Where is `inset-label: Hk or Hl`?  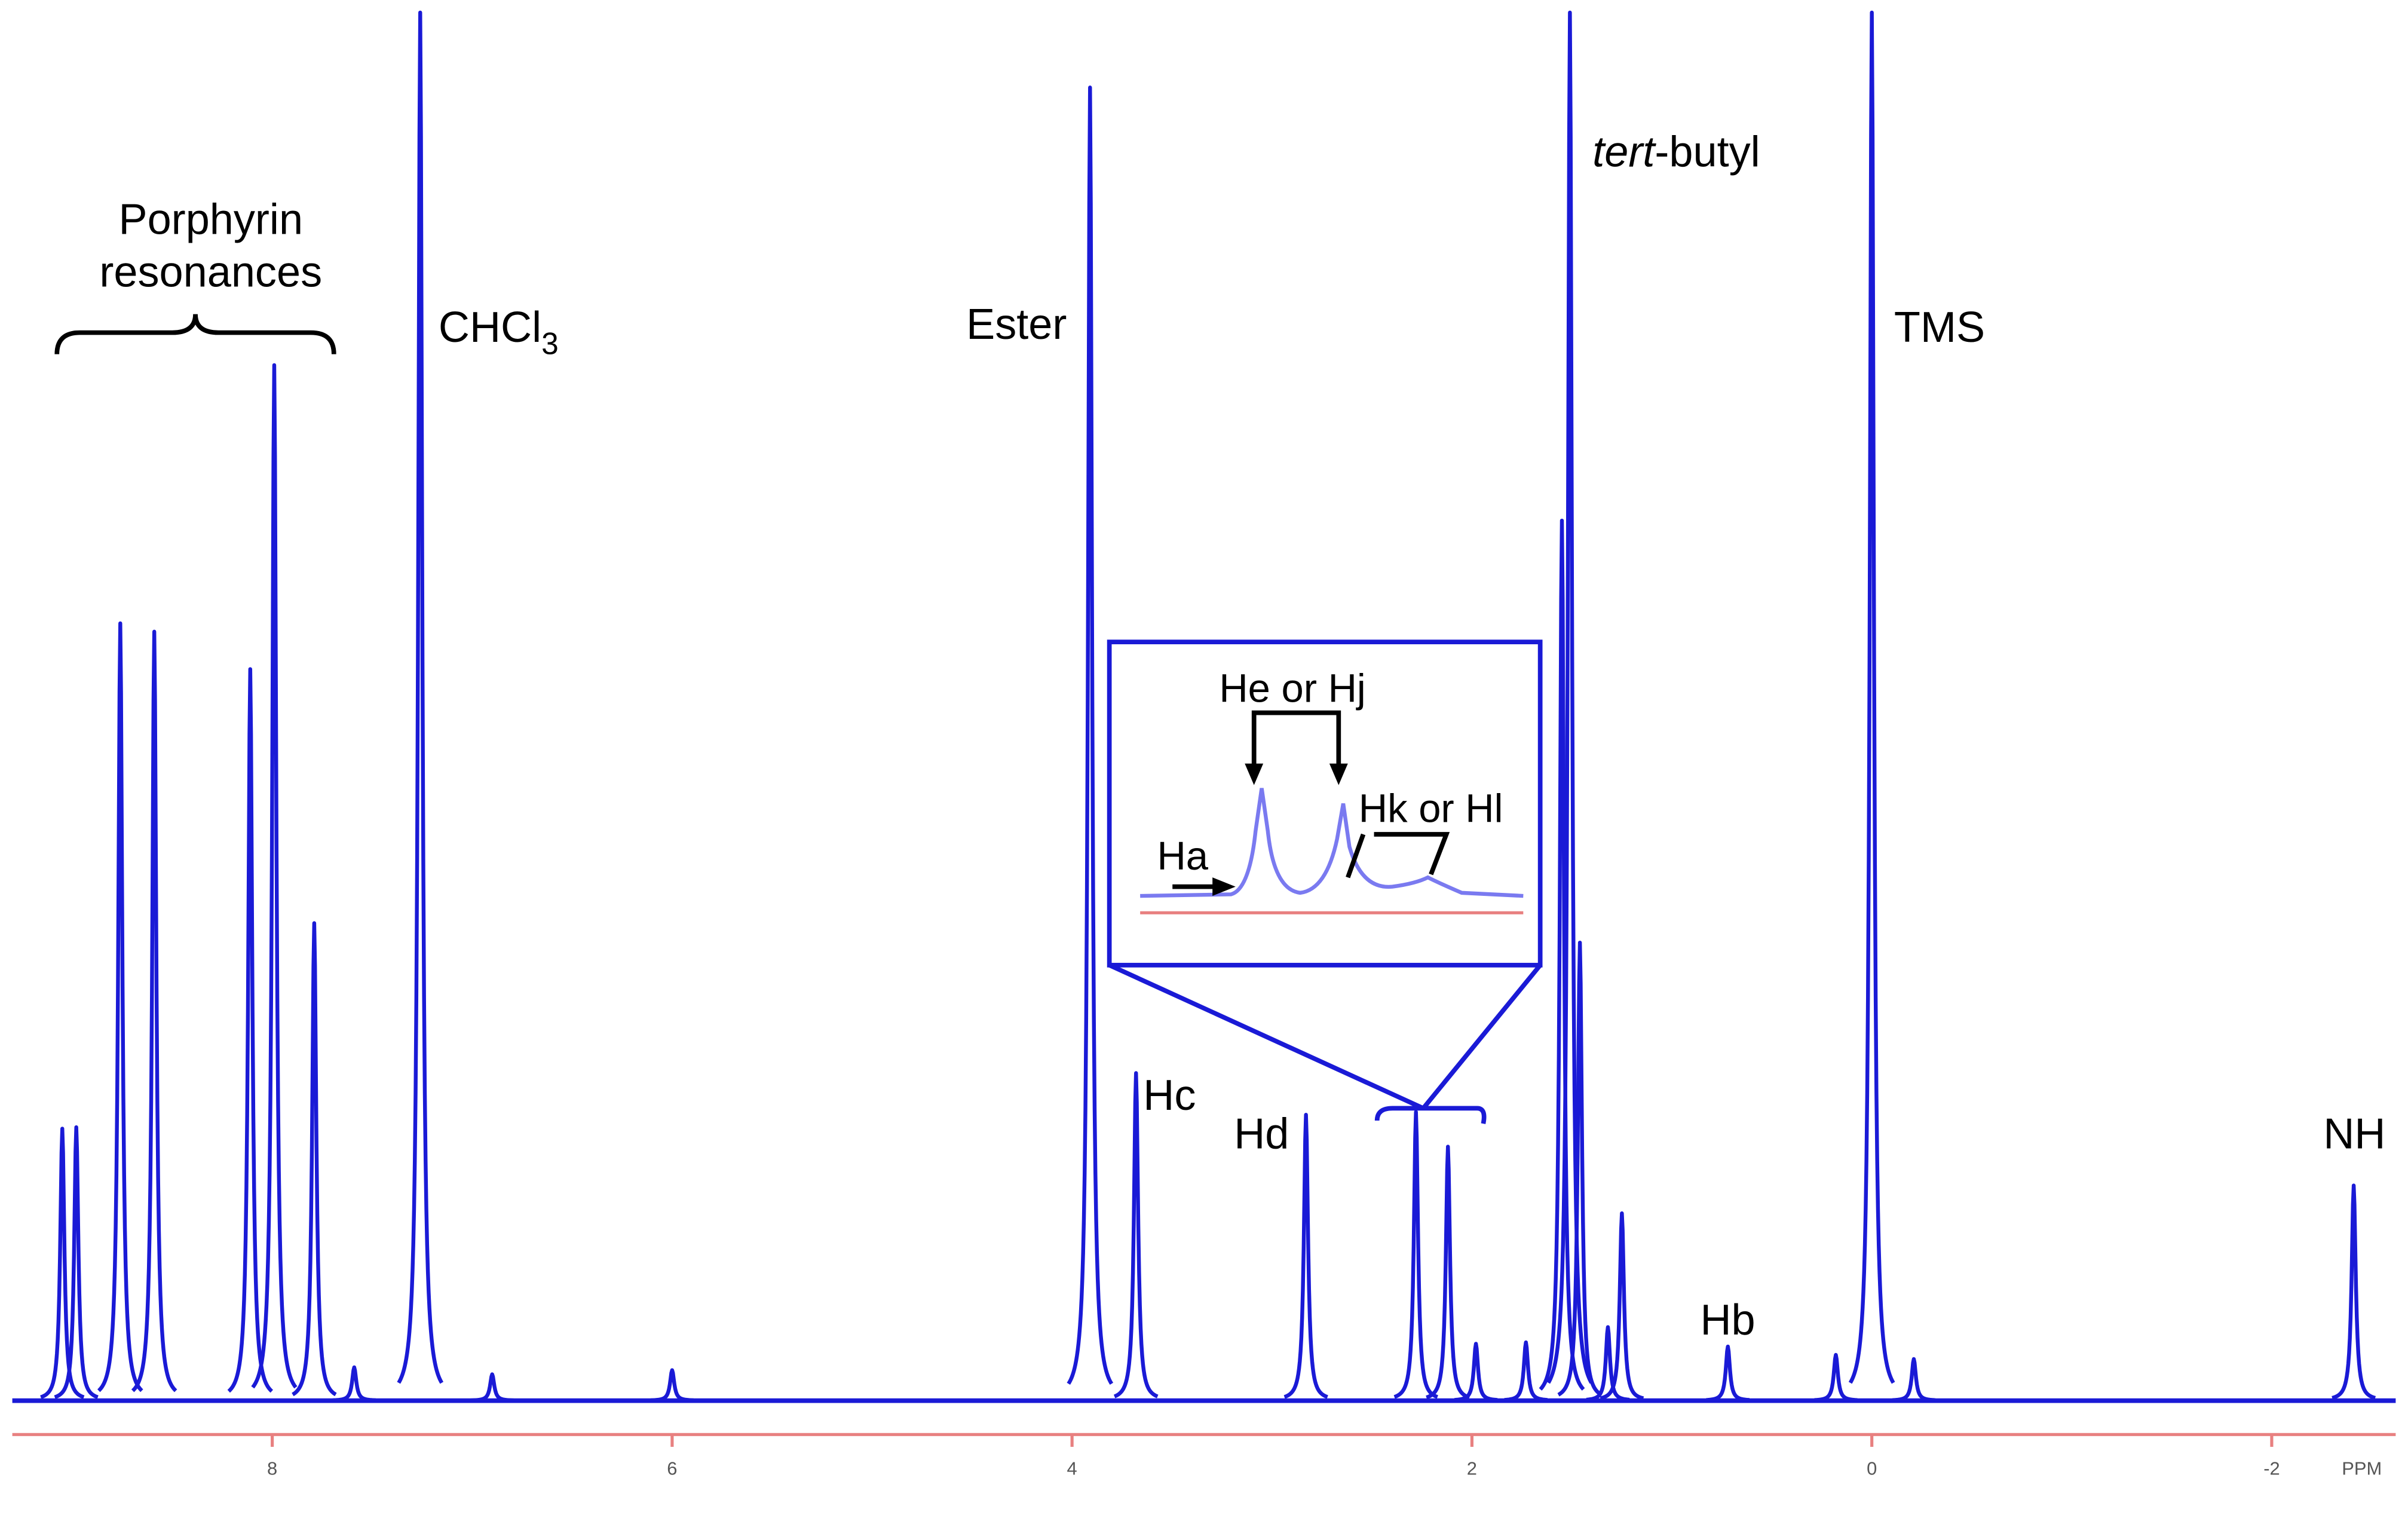 inset-label: Hk or Hl is located at coordinates (1431, 808).